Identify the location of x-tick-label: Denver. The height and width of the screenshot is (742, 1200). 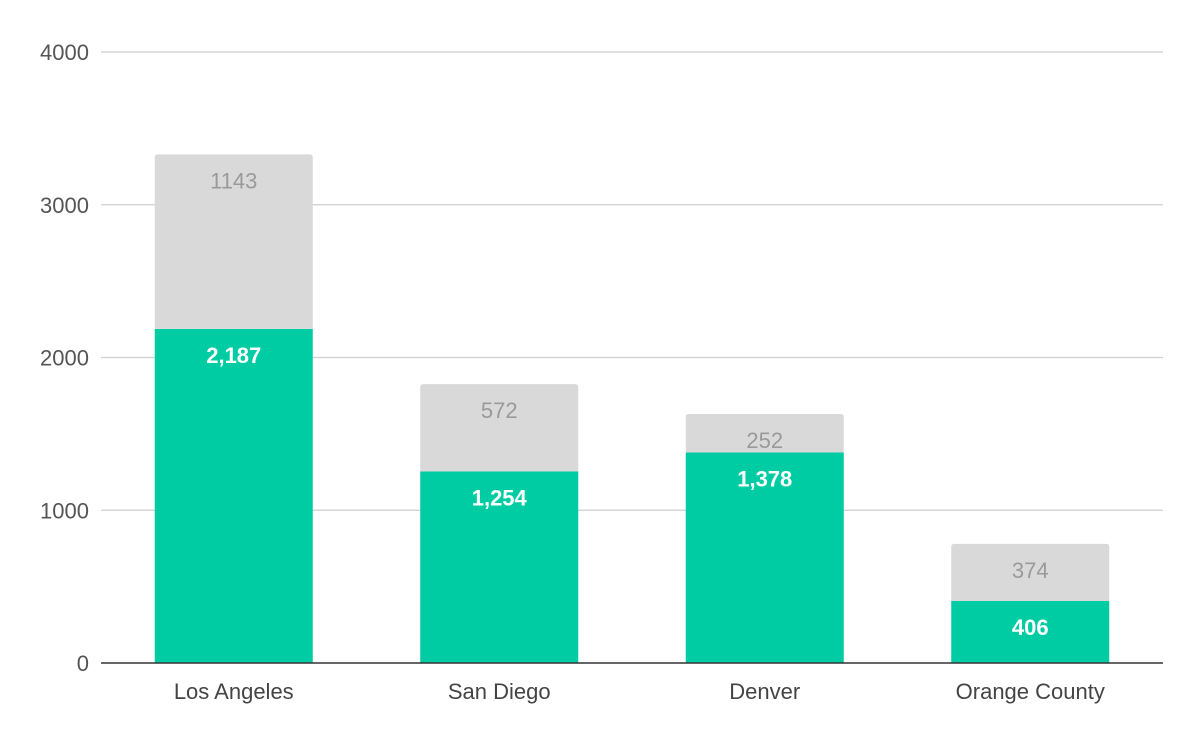
(764, 691).